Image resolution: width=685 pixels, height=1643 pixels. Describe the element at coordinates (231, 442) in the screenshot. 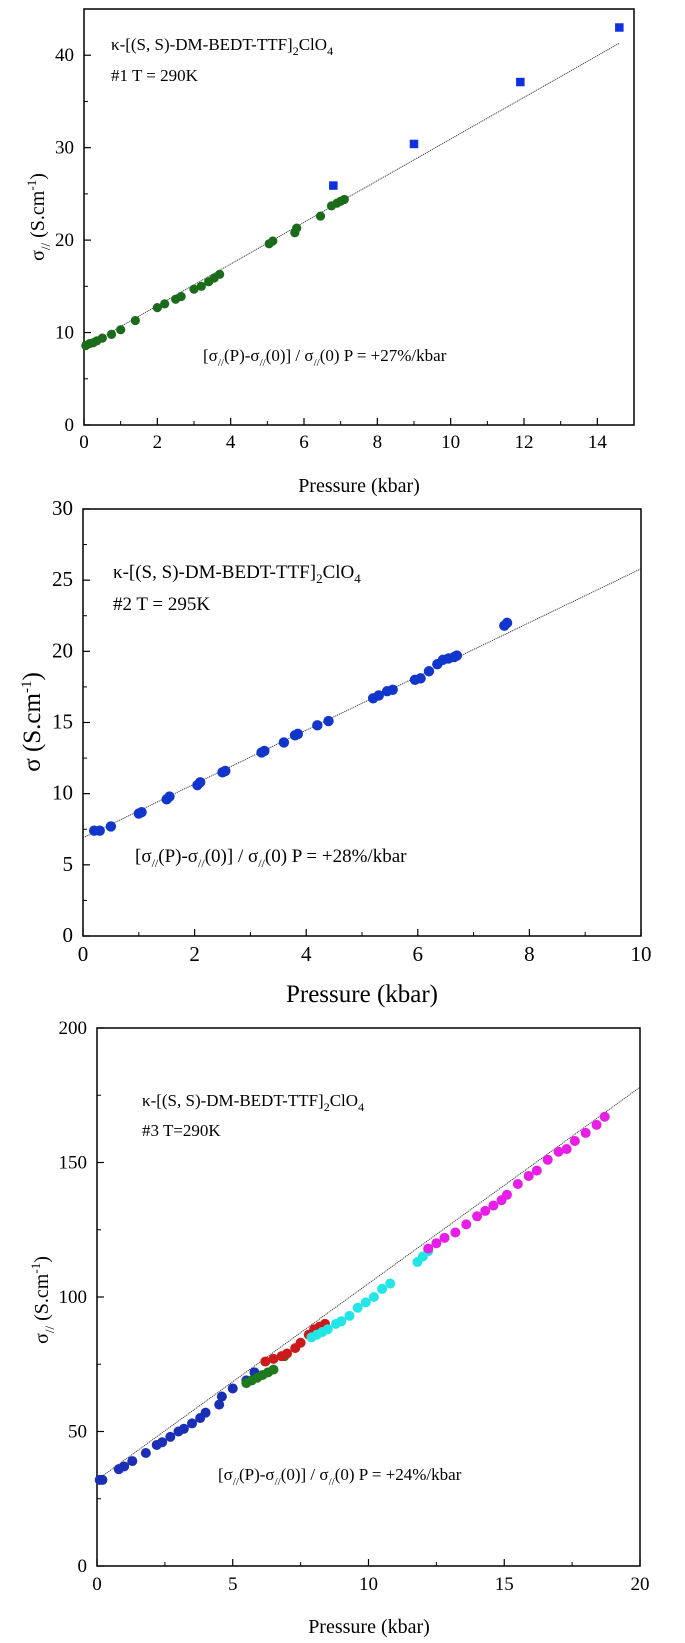

I see `x-tick-label: 4` at that location.